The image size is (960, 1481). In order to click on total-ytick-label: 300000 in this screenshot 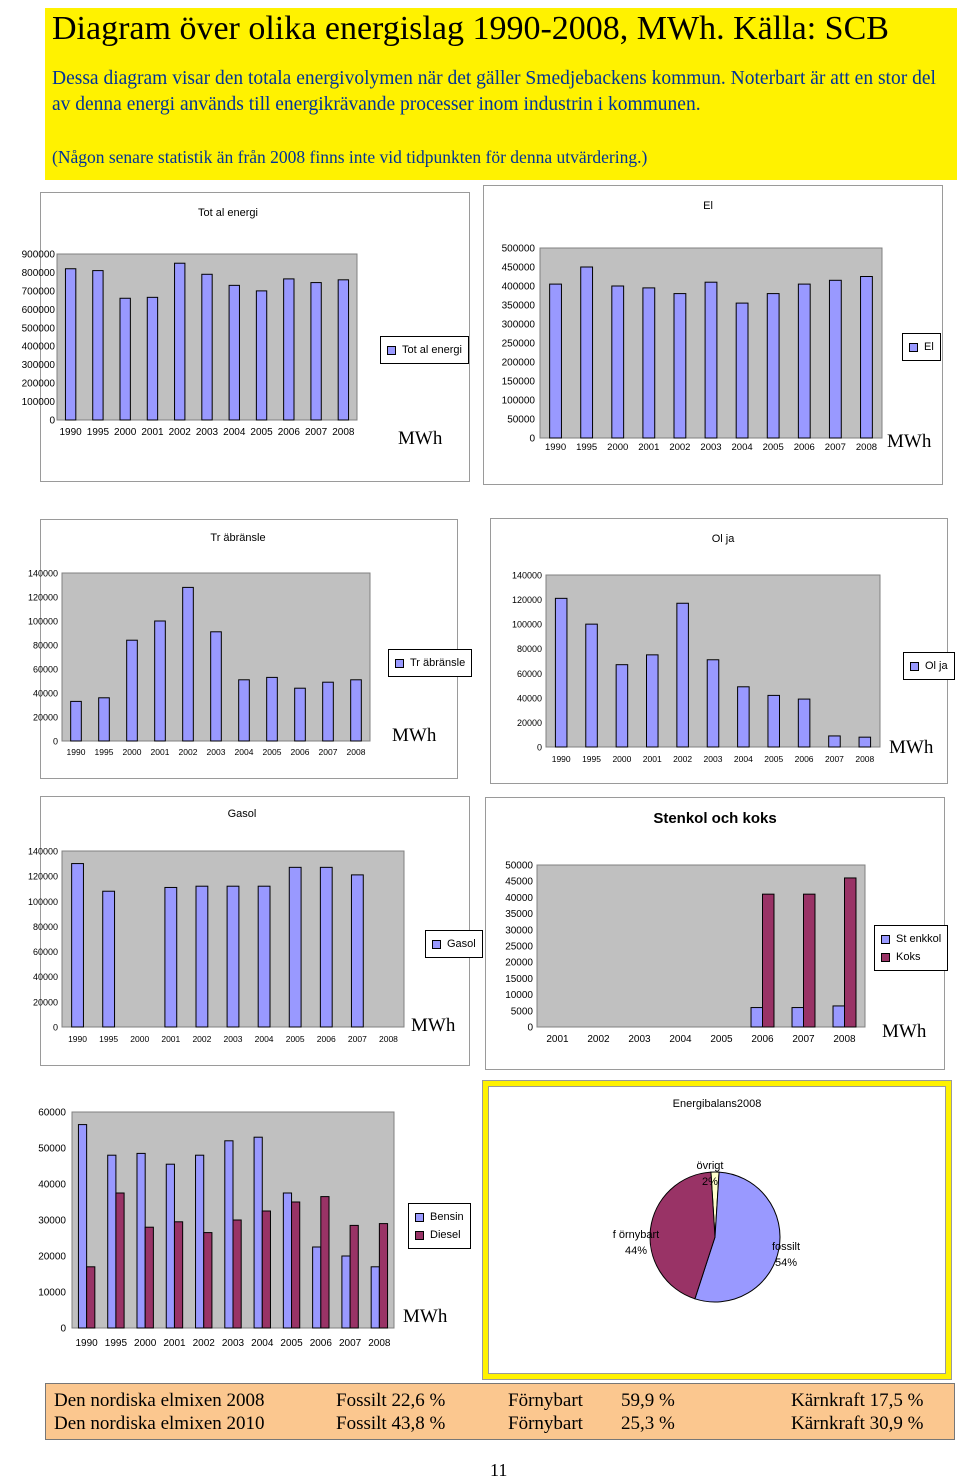, I will do `click(39, 365)`.